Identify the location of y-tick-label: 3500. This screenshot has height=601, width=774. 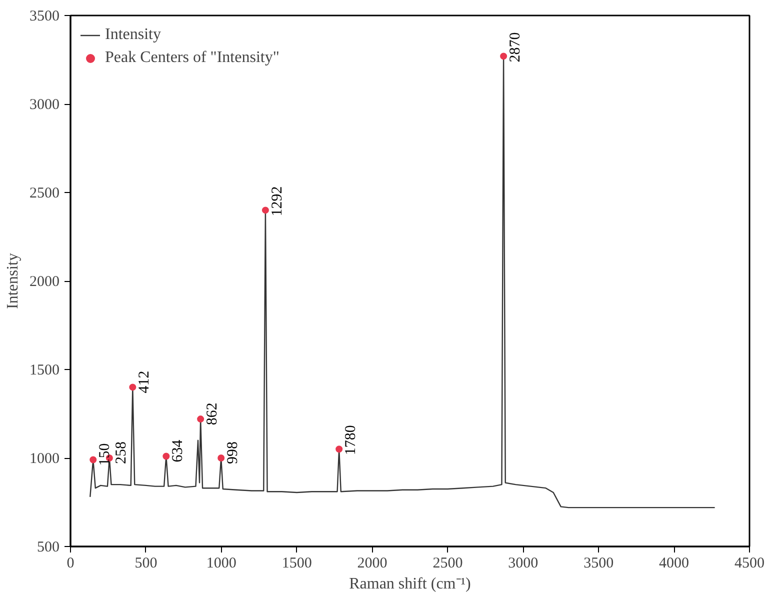
(45, 16).